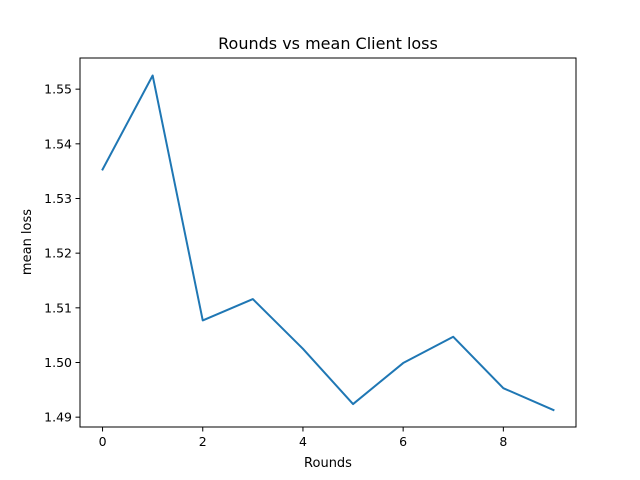 Image resolution: width=640 pixels, height=480 pixels. Describe the element at coordinates (58, 253) in the screenshot. I see `y-tick-label: 1.52` at that location.